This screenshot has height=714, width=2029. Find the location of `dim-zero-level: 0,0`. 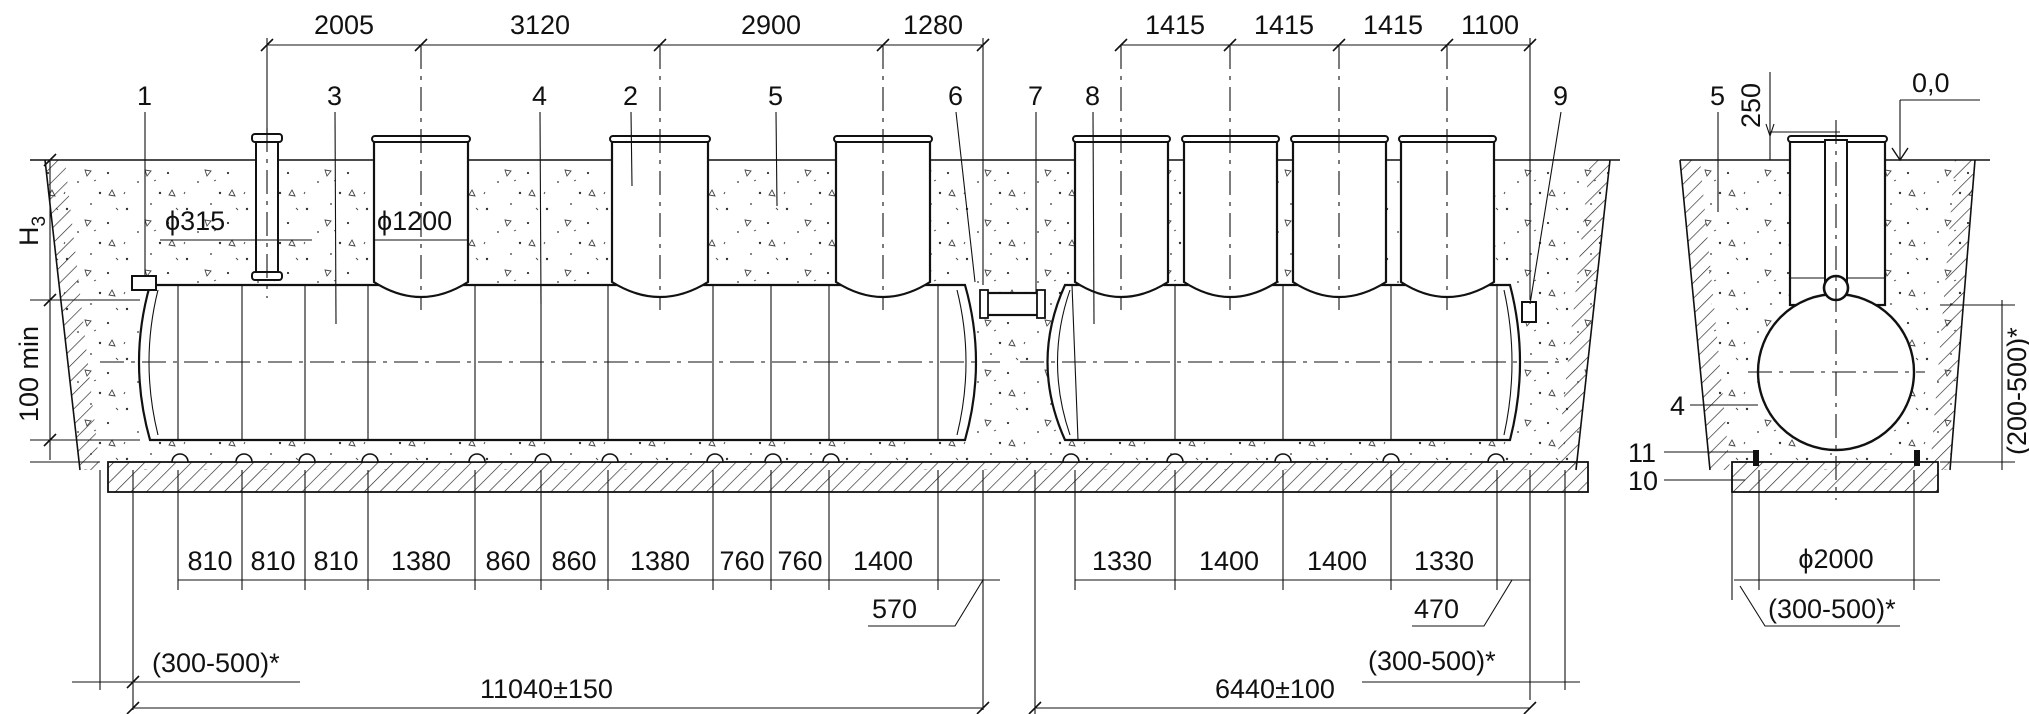

dim-zero-level: 0,0 is located at coordinates (1931, 83).